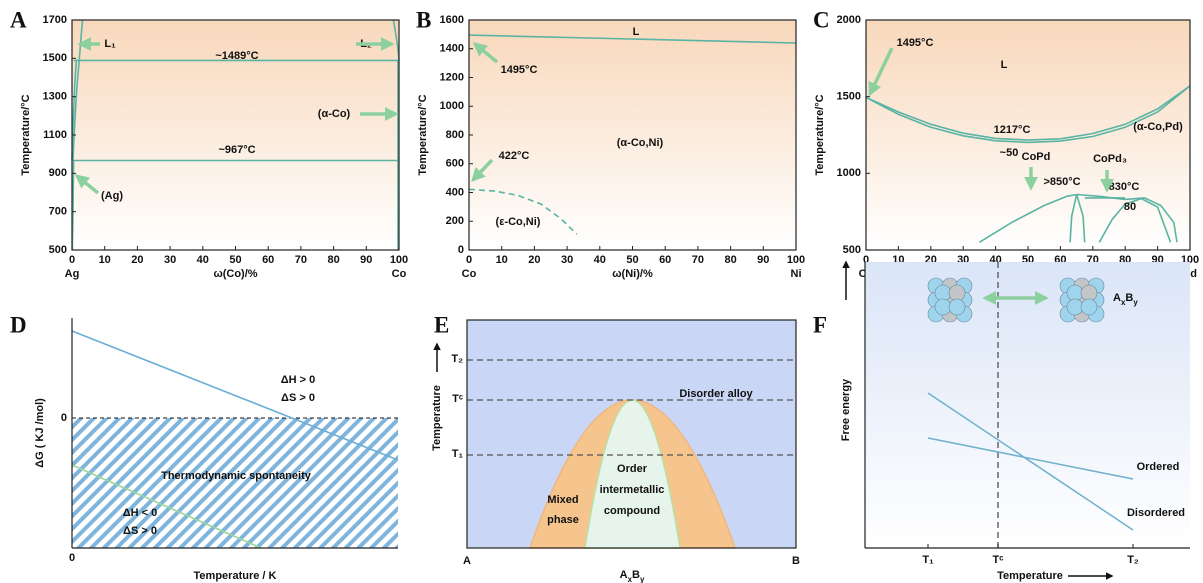  Describe the element at coordinates (58, 173) in the screenshot. I see `y-tick-label: 900` at that location.